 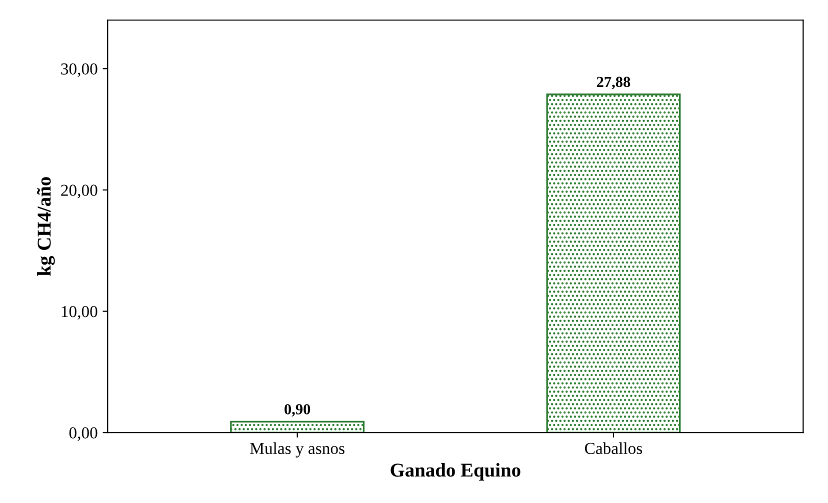 What do you see at coordinates (79, 191) in the screenshot?
I see `y-tick-label: 20,00` at bounding box center [79, 191].